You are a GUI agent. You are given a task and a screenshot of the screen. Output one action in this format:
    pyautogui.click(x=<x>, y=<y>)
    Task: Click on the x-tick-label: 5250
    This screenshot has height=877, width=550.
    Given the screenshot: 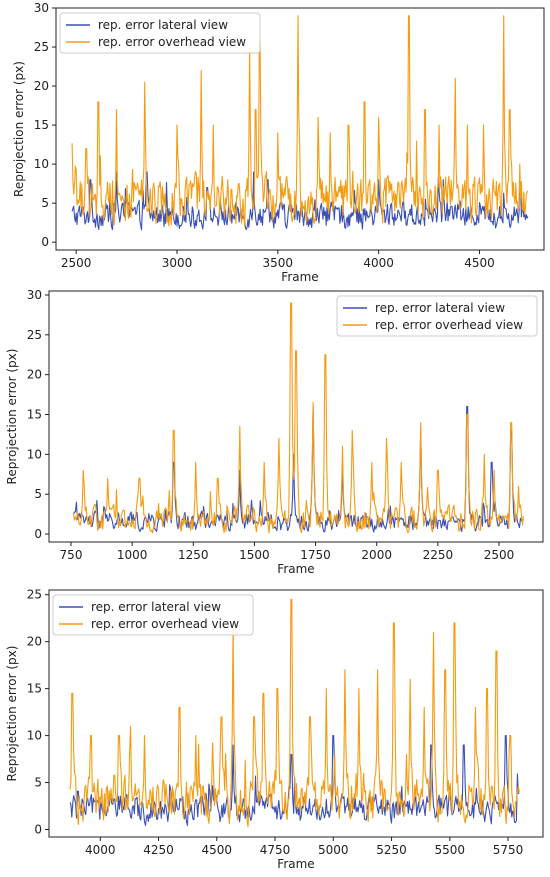 What is the action you would take?
    pyautogui.click(x=391, y=850)
    